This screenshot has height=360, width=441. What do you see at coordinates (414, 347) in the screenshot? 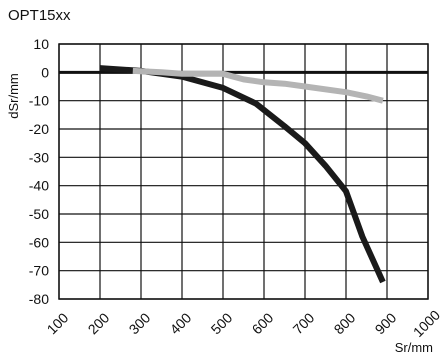
I see `x-axis-label: Sr/mm` at bounding box center [414, 347].